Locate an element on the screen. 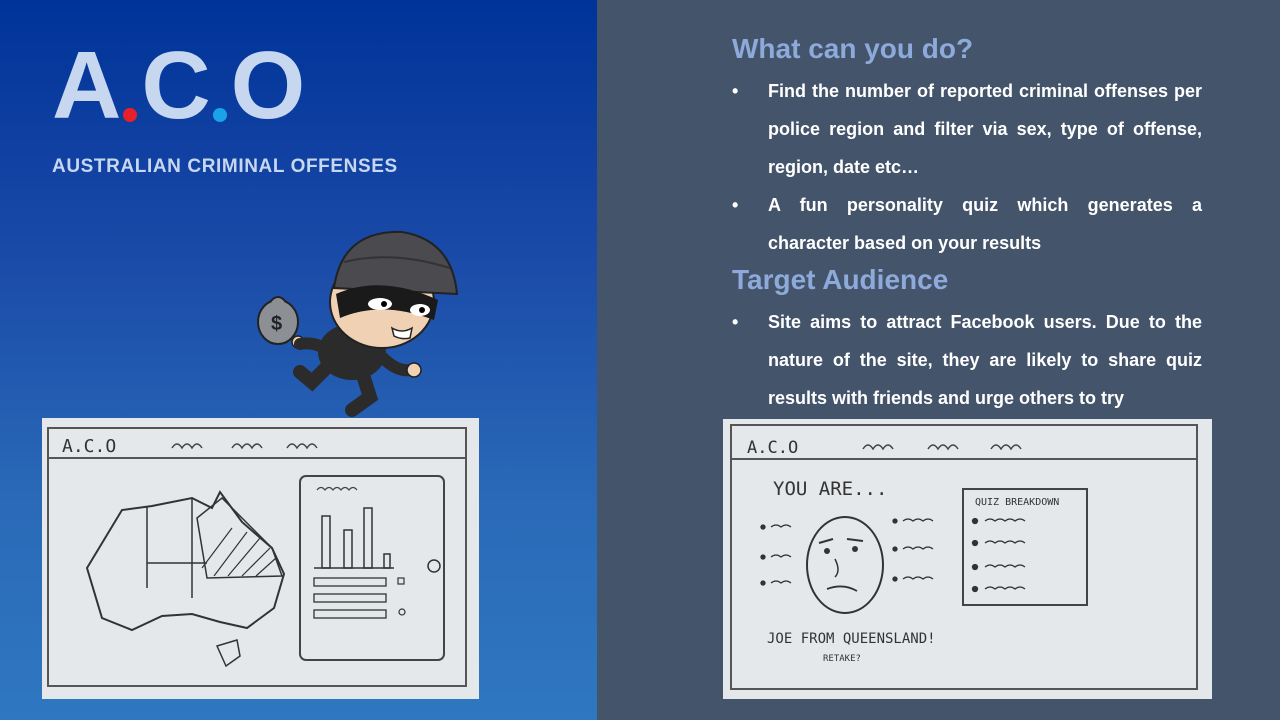 Image resolution: width=1280 pixels, height=720 pixels. logo: A C O is located at coordinates (179, 85).